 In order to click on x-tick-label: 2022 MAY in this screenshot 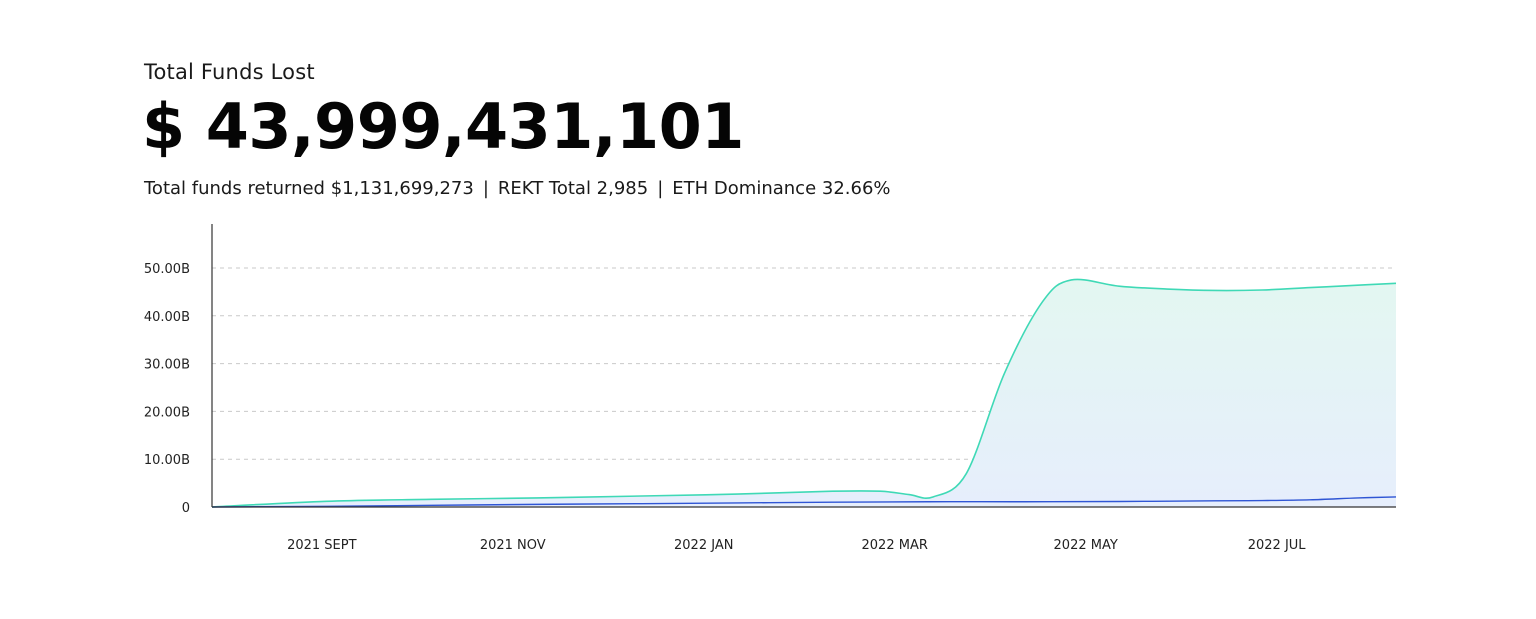, I will do `click(1086, 545)`.